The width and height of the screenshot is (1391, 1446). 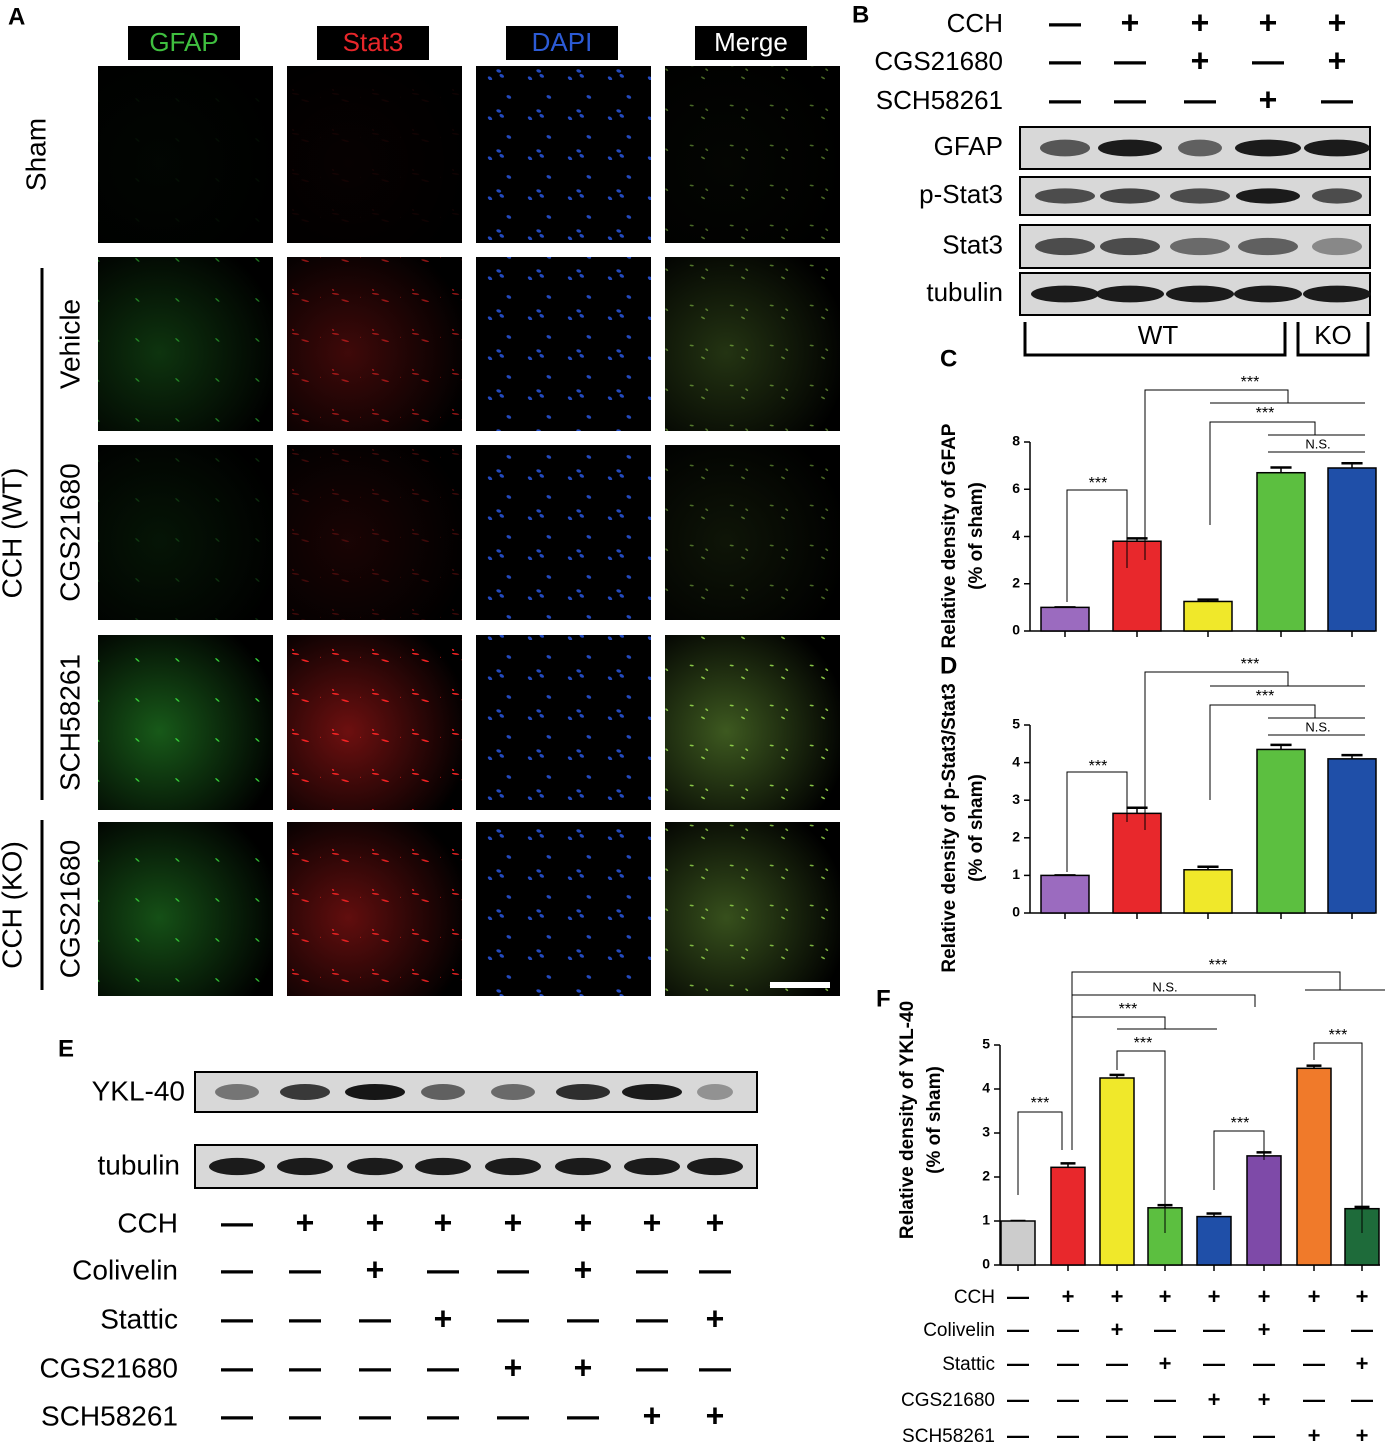 I want to click on blot-label: Stat3, so click(x=972, y=244).